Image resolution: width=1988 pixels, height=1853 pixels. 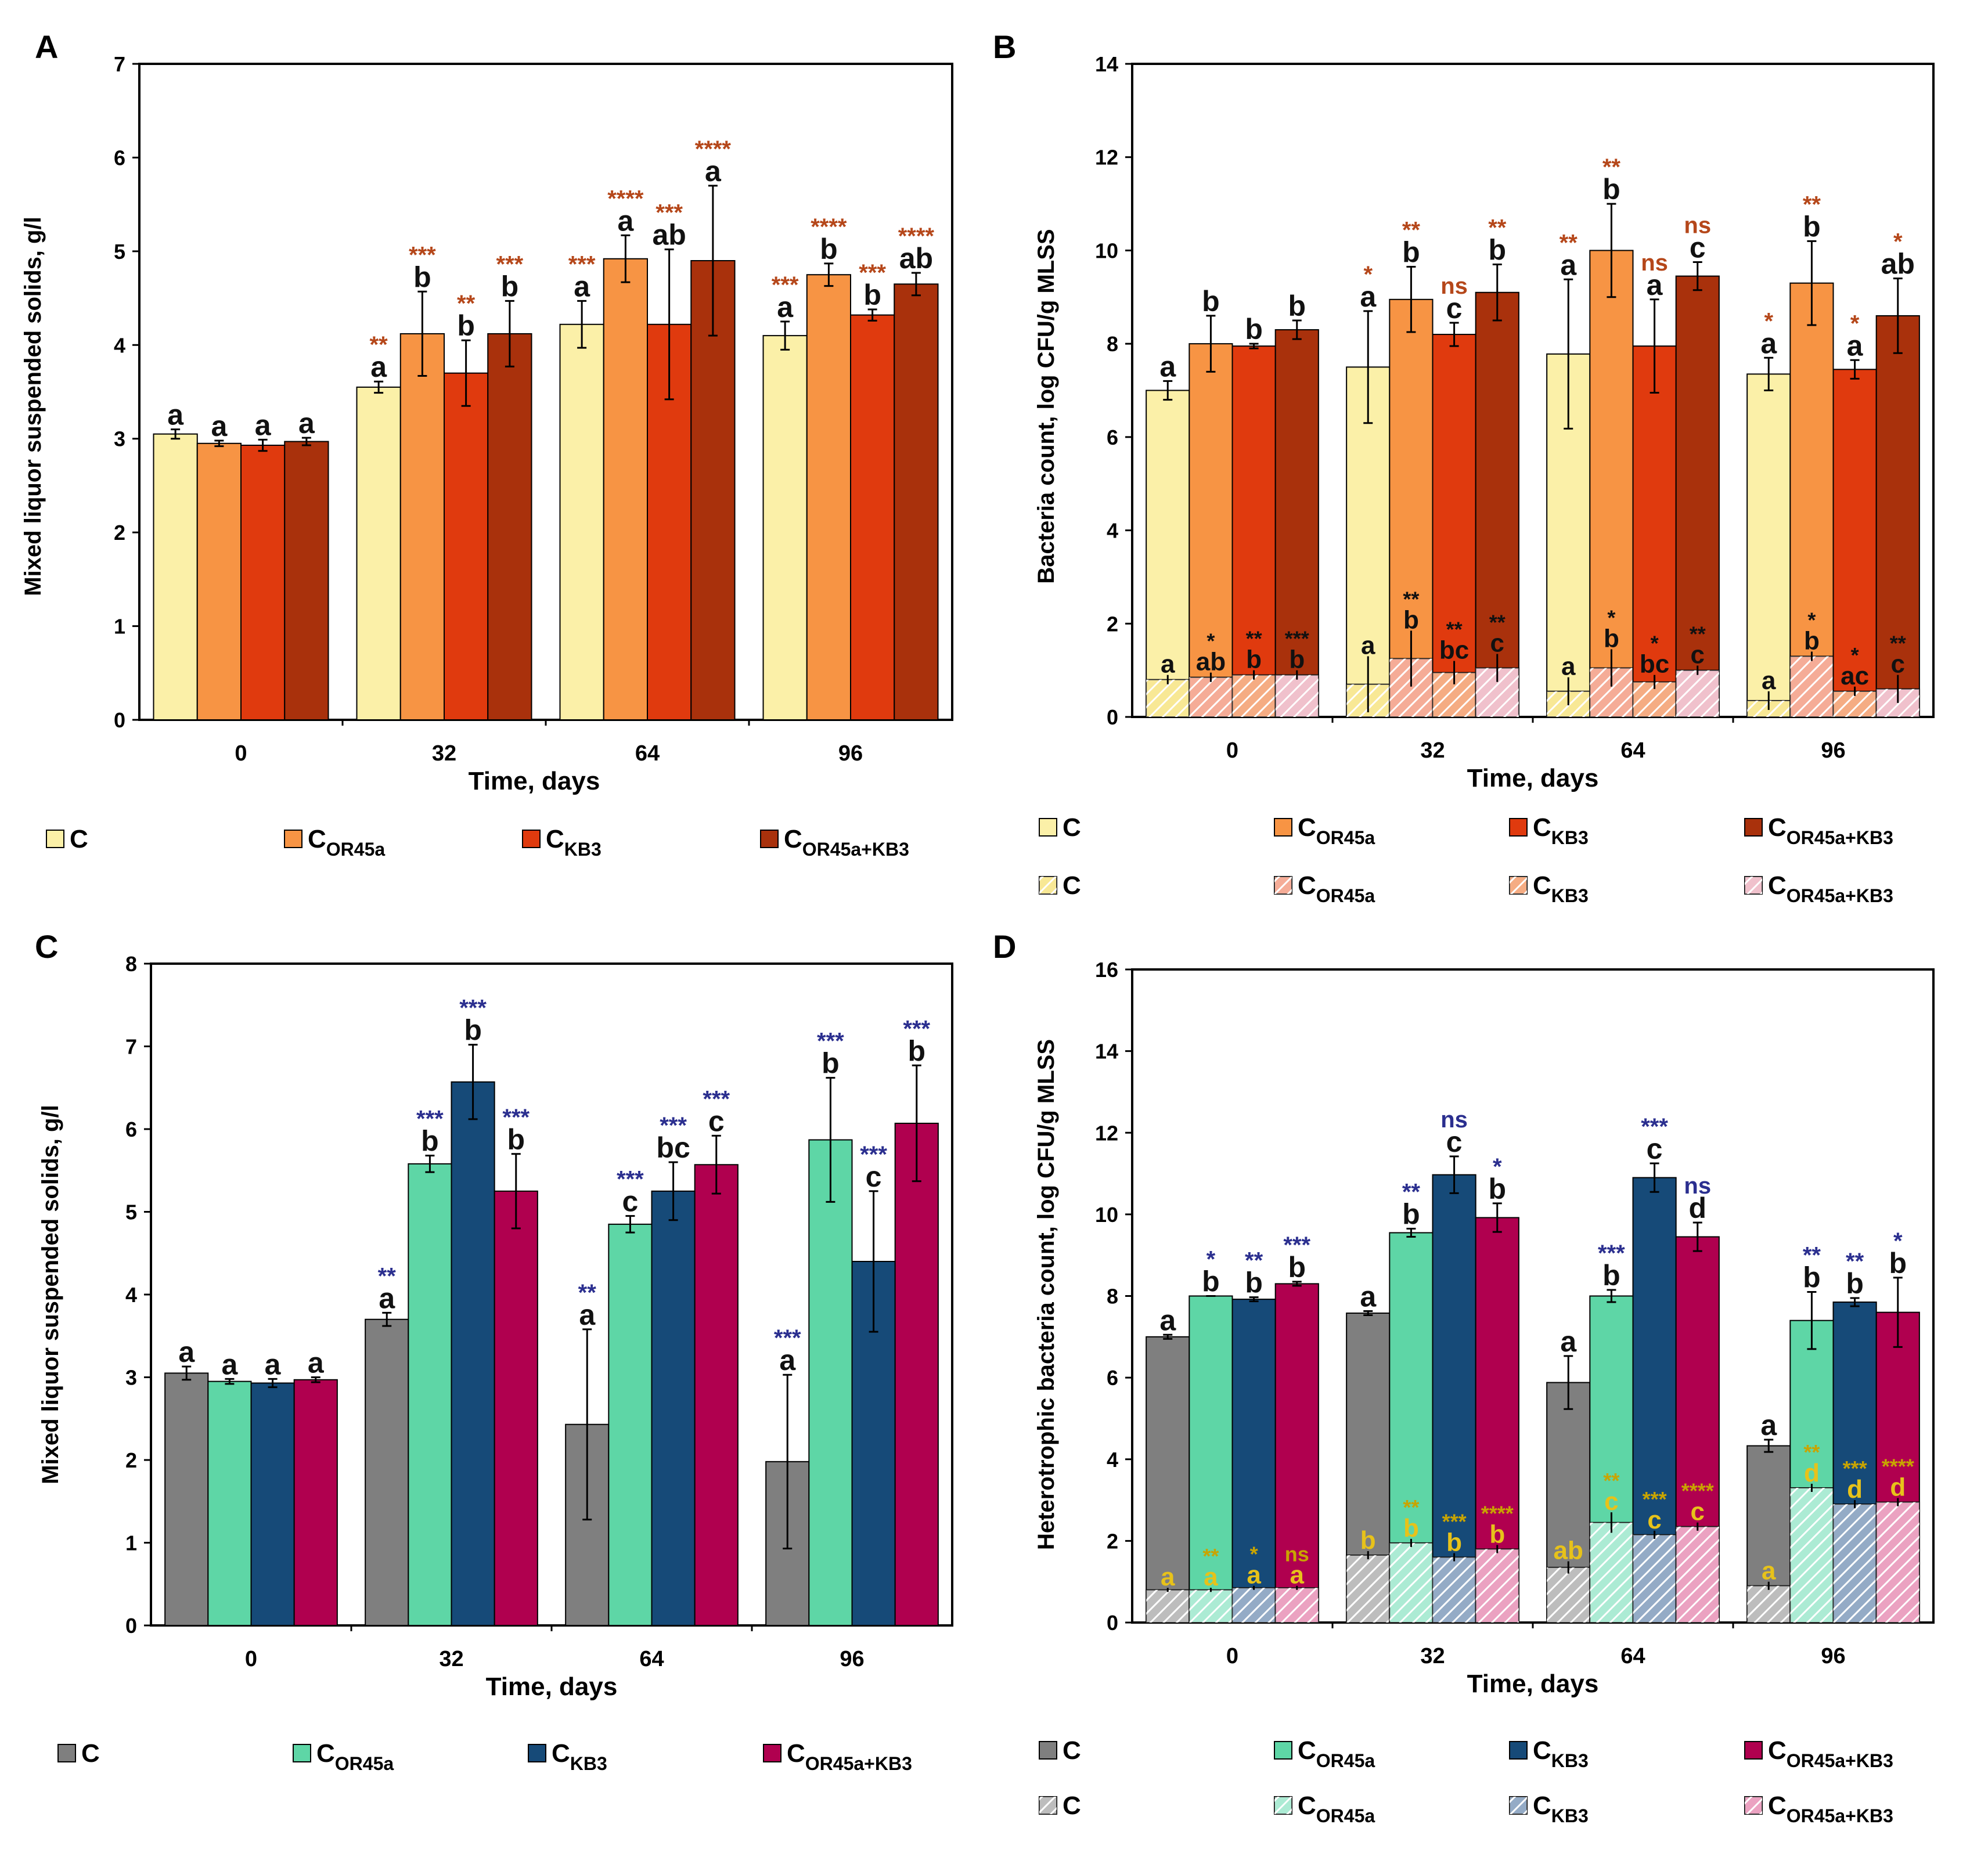 I want to click on significance-stars: ns, so click(x=1454, y=286).